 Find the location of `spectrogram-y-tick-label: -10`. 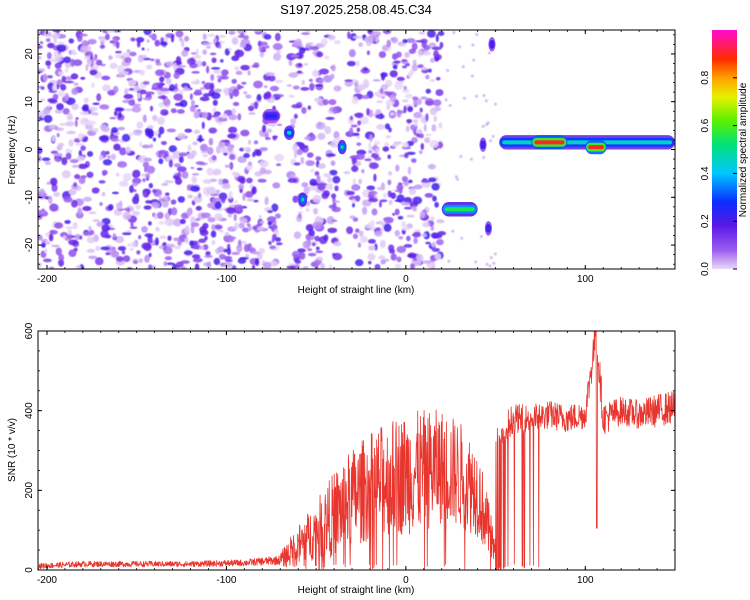

spectrogram-y-tick-label: -10 is located at coordinates (29, 197).